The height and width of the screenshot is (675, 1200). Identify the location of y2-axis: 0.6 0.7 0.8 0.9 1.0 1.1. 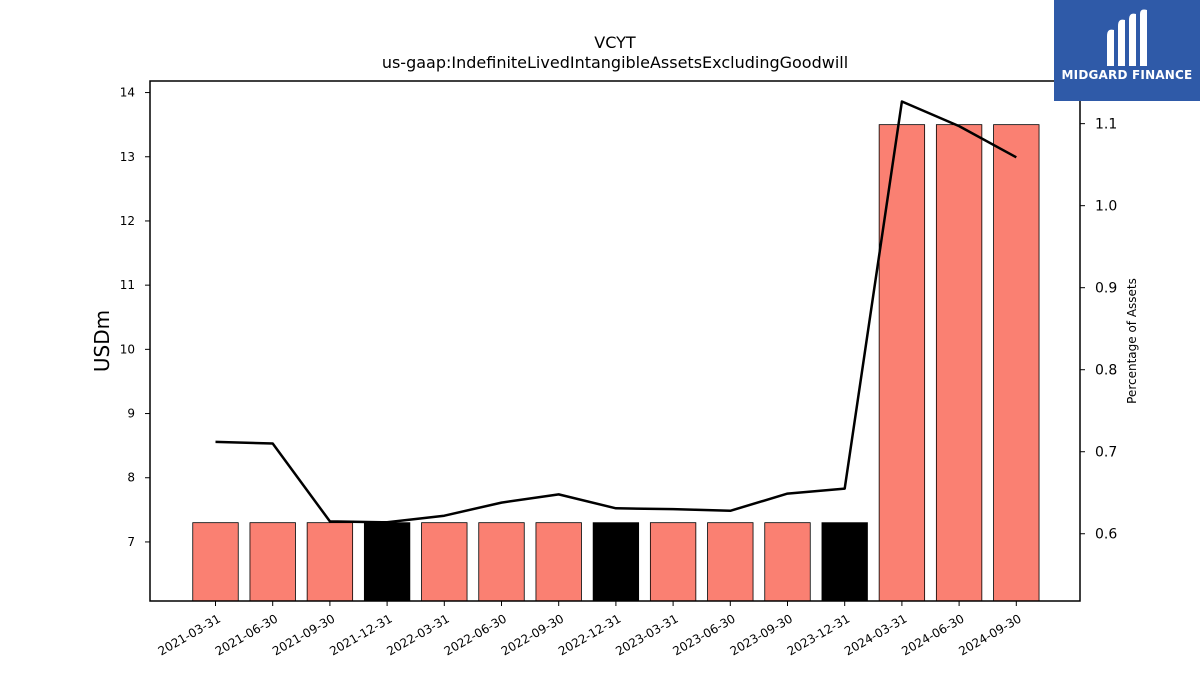
(1098, 330).